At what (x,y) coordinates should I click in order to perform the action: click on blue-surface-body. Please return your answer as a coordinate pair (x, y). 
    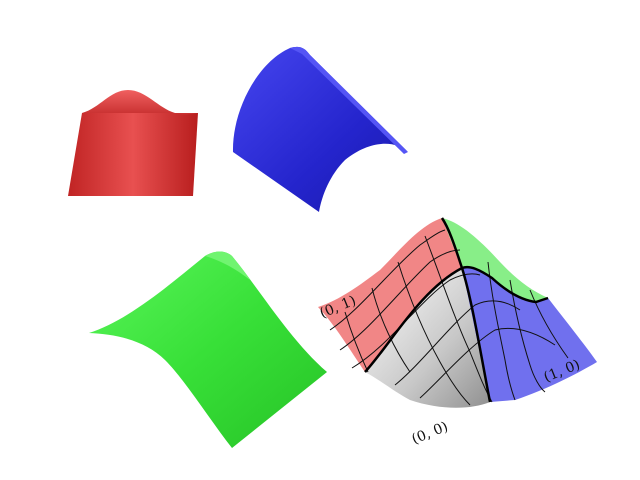
    Looking at the image, I should click on (320, 129).